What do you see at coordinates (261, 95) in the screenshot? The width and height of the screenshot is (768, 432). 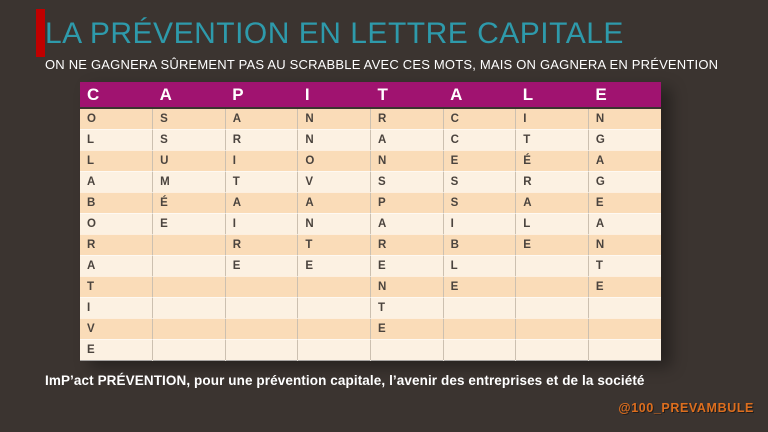 I see `table-header-cell: P` at bounding box center [261, 95].